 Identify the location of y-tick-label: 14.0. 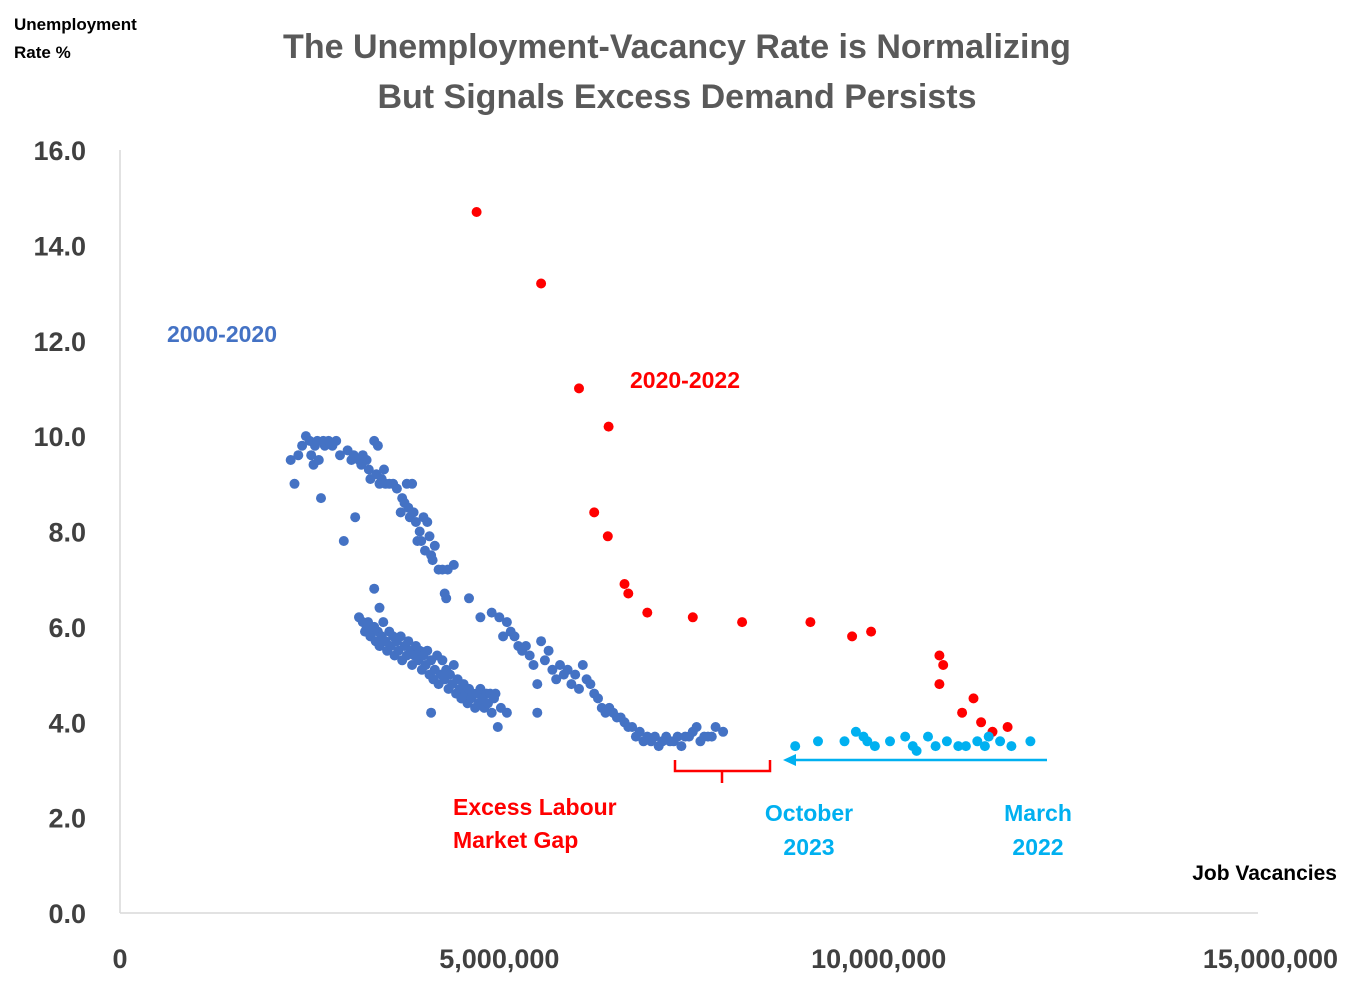
(59, 246).